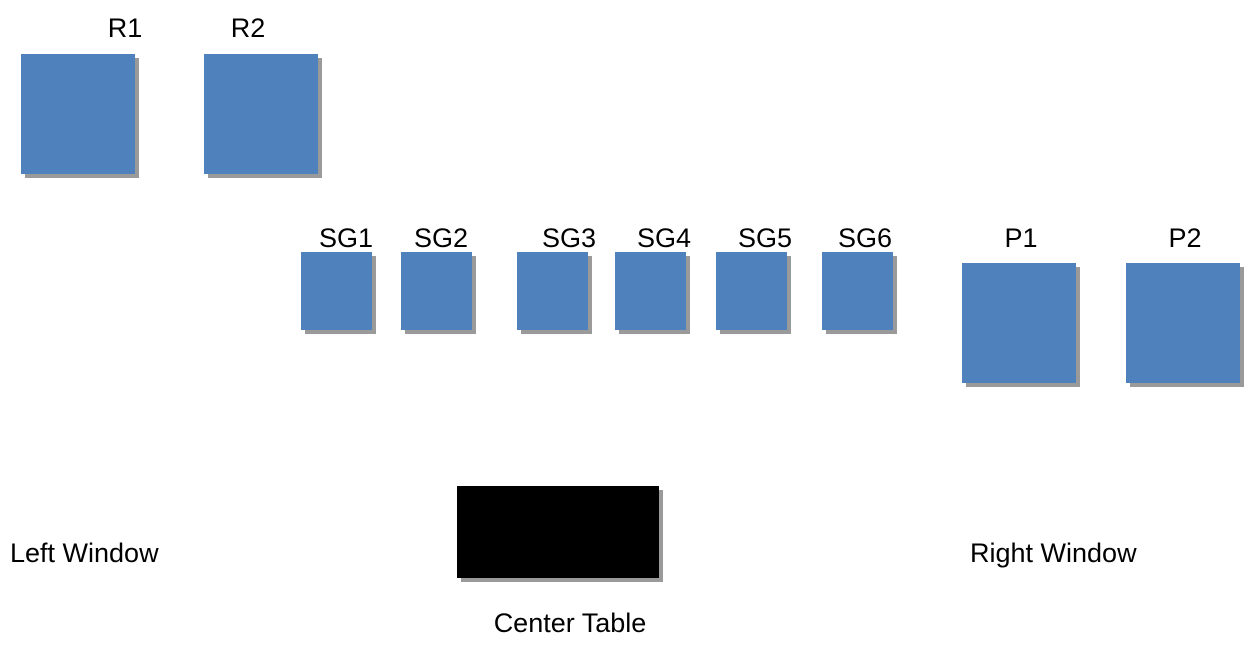 Image resolution: width=1248 pixels, height=645 pixels. What do you see at coordinates (857, 291) in the screenshot?
I see `seat-sg6` at bounding box center [857, 291].